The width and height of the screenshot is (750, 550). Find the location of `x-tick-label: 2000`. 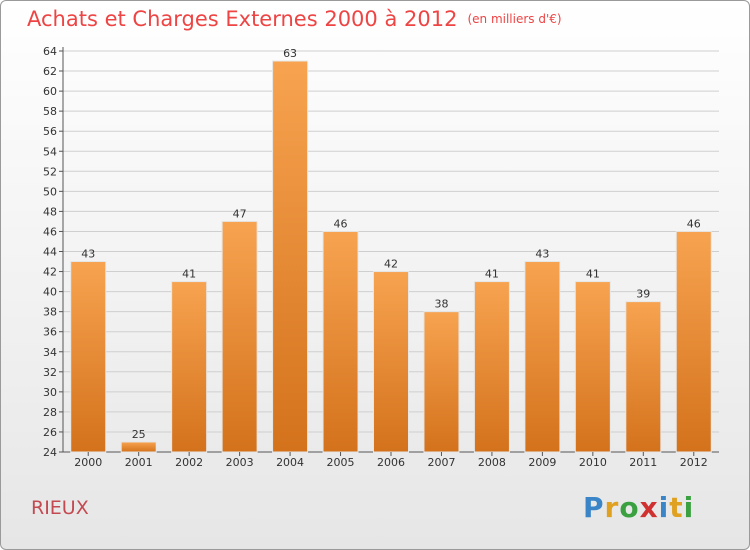

x-tick-label: 2000 is located at coordinates (88, 462).